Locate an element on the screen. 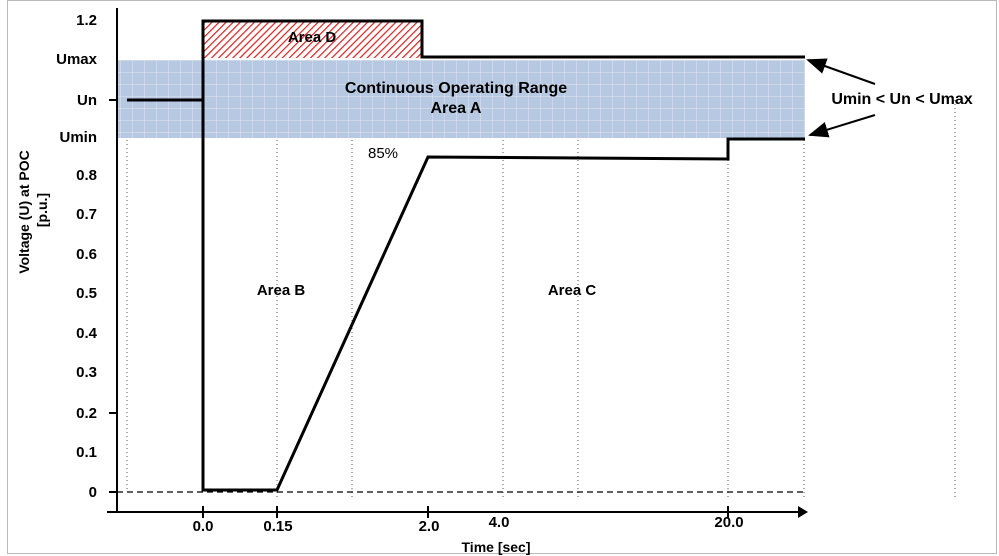 The width and height of the screenshot is (999, 556). y-tick-label: 1.2 is located at coordinates (86, 20).